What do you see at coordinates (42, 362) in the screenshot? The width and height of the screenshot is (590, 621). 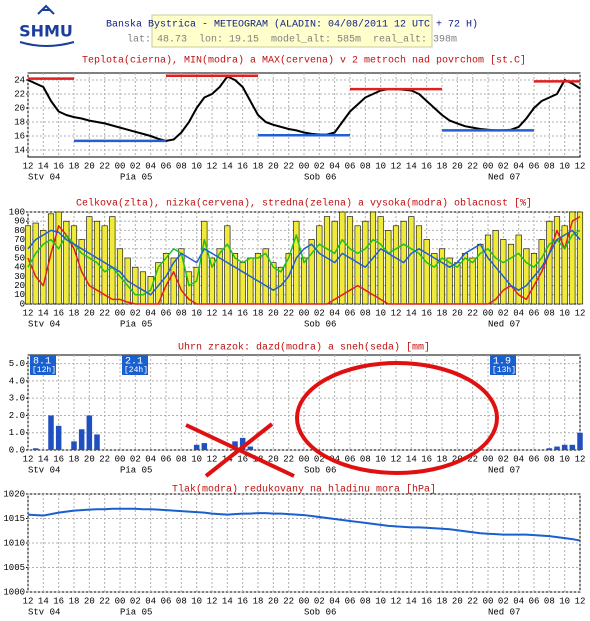 I see `total-value: 8.1` at bounding box center [42, 362].